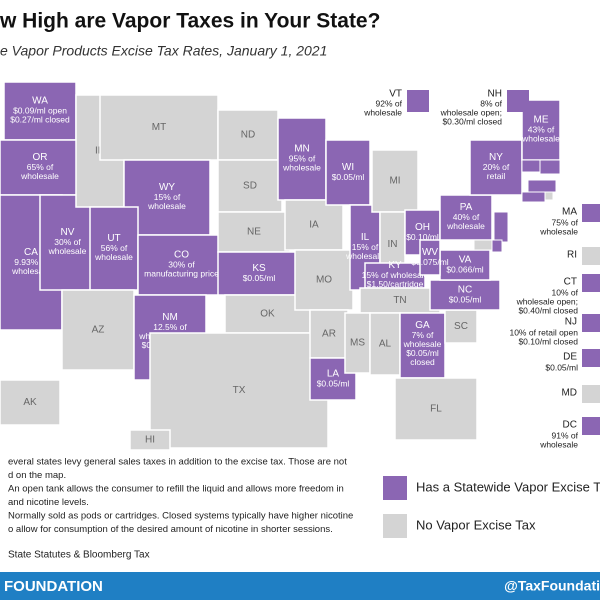  Describe the element at coordinates (114, 248) in the screenshot. I see `state-rate: 56% of` at that location.